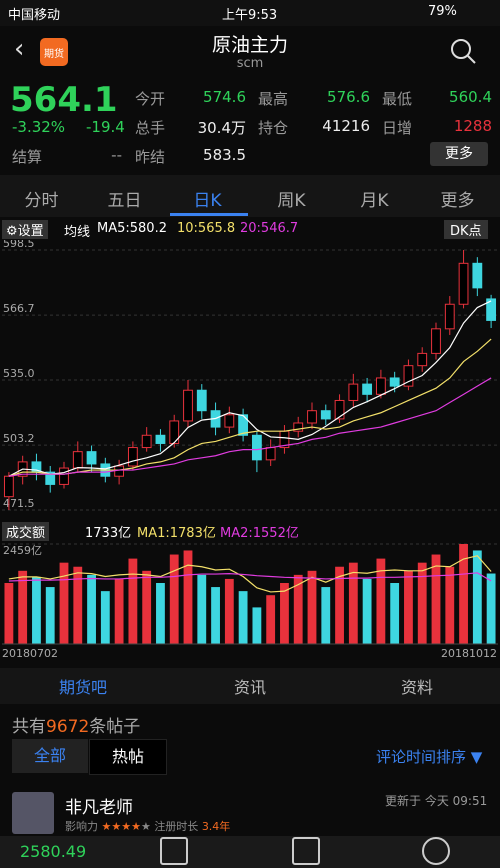 Image resolution: width=500 pixels, height=868 pixels. I want to click on settings-button: ⚙设置, so click(25, 229).